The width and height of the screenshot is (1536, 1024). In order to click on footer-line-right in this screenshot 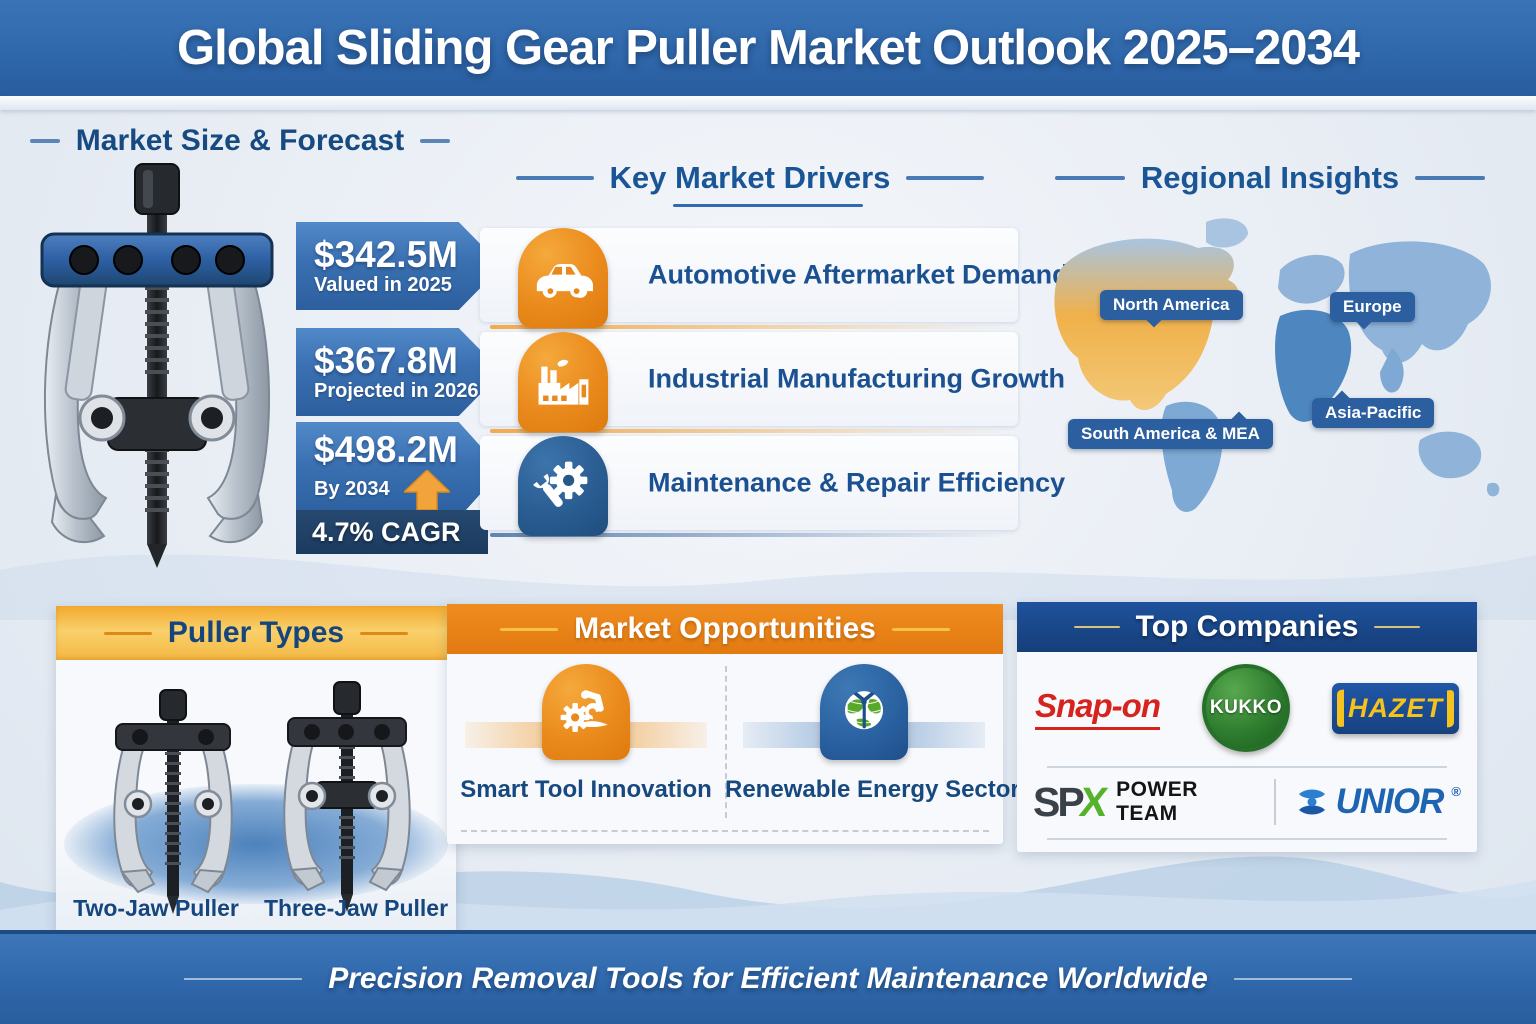, I will do `click(1292, 979)`.